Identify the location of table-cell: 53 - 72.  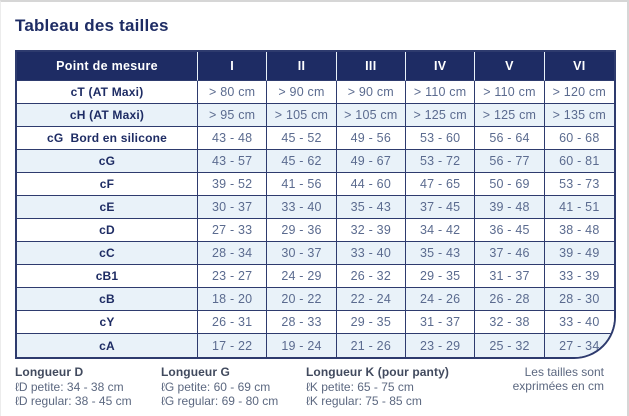
(440, 161).